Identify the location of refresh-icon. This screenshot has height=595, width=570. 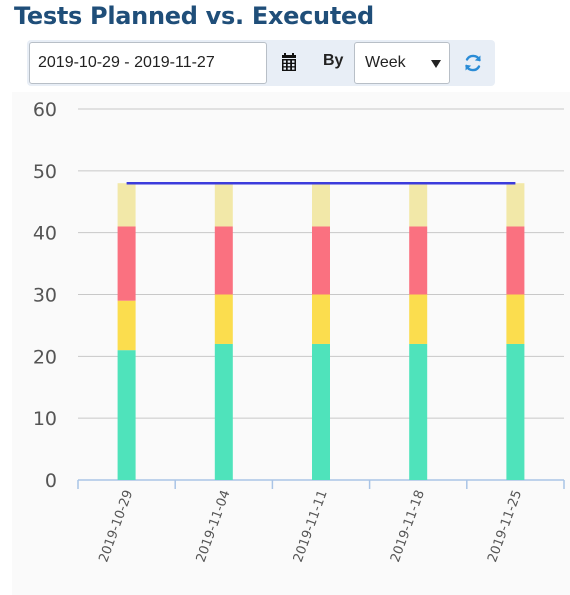
(473, 63).